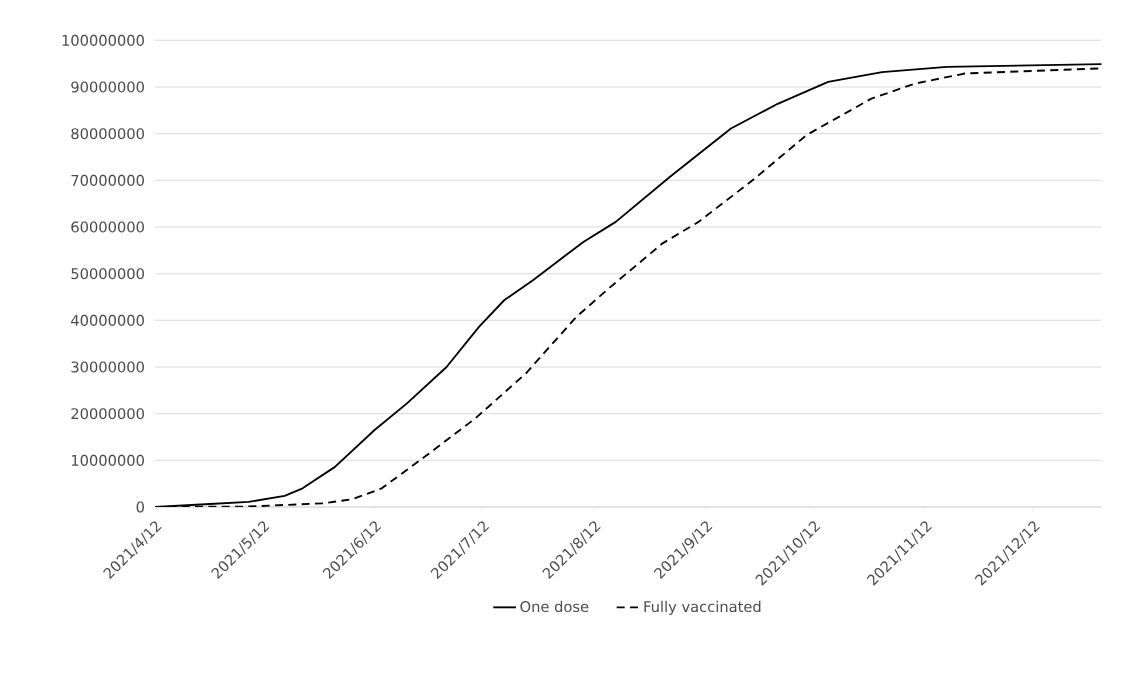  What do you see at coordinates (702, 607) in the screenshot?
I see `legend-label: Fully vaccinated` at bounding box center [702, 607].